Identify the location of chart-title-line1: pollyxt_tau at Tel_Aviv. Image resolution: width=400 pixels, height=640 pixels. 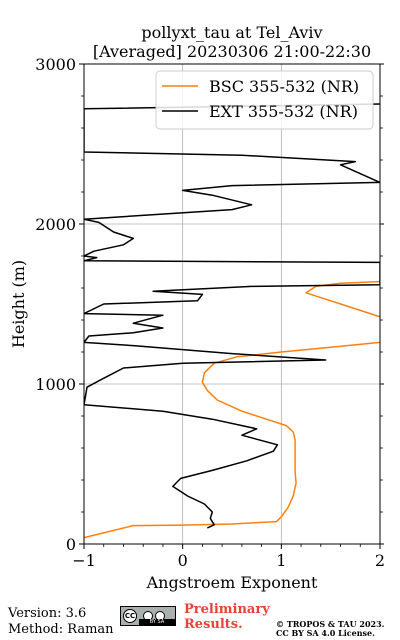
(231, 32).